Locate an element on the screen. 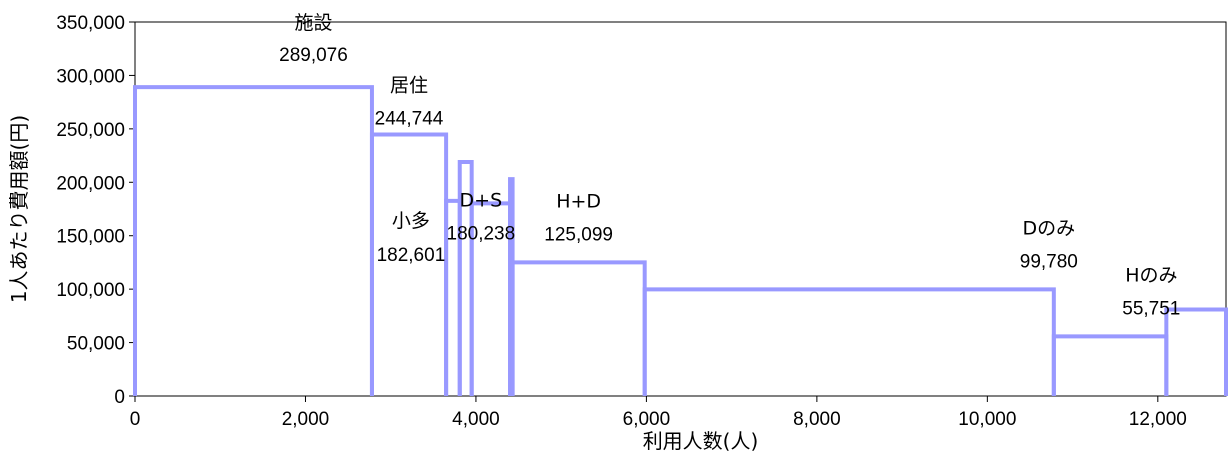  x-tick-label: 8,000 is located at coordinates (817, 419).